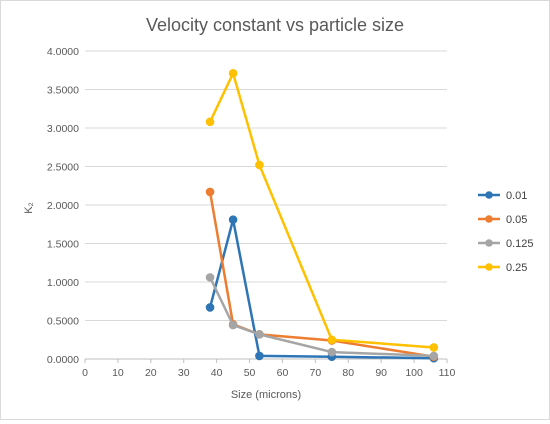 The height and width of the screenshot is (424, 550). I want to click on legend-item: 0.125, so click(506, 244).